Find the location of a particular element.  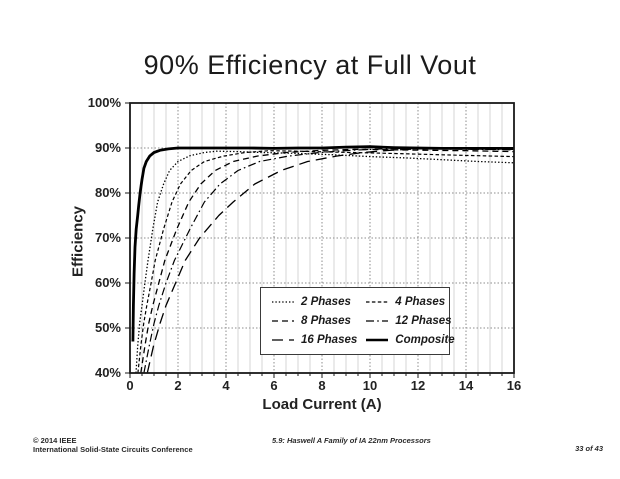

x-tick-label: 12 is located at coordinates (418, 385).